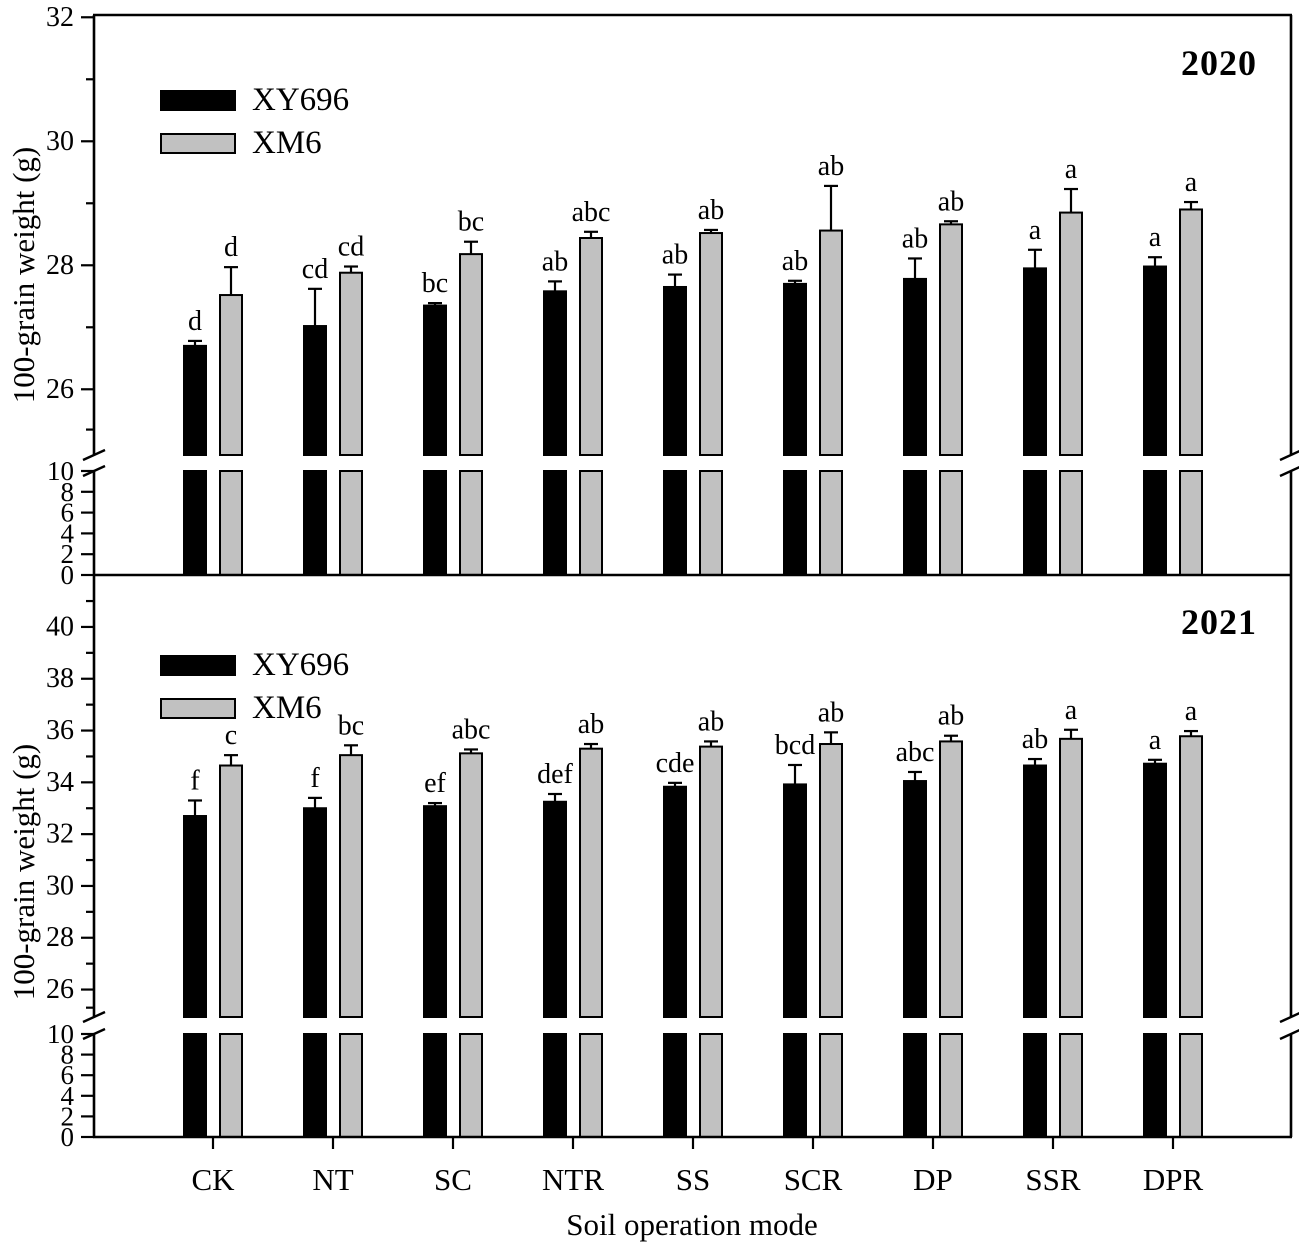  Describe the element at coordinates (1071, 877) in the screenshot. I see `bar-2021-xm6-ssr` at that location.